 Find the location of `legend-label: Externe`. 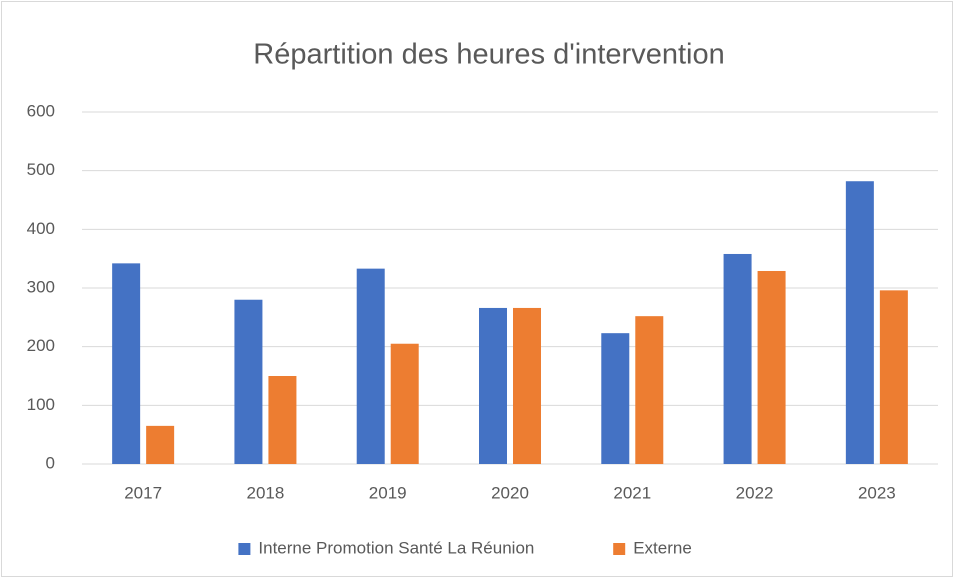

legend-label: Externe is located at coordinates (662, 547).